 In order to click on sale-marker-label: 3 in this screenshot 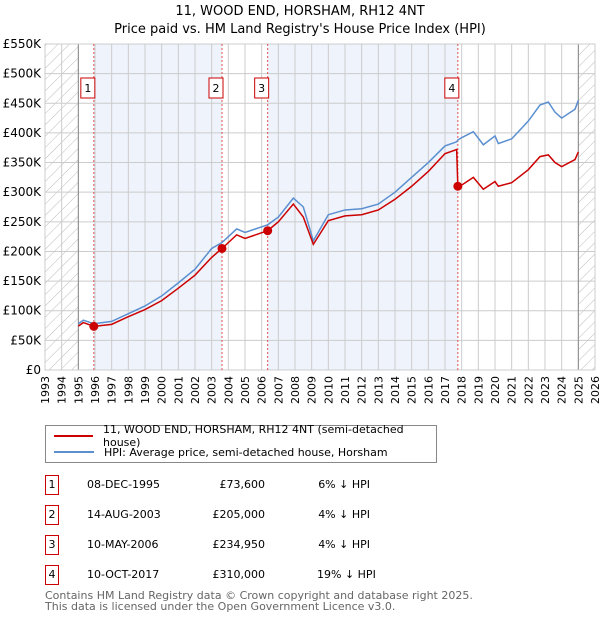, I will do `click(261, 88)`.